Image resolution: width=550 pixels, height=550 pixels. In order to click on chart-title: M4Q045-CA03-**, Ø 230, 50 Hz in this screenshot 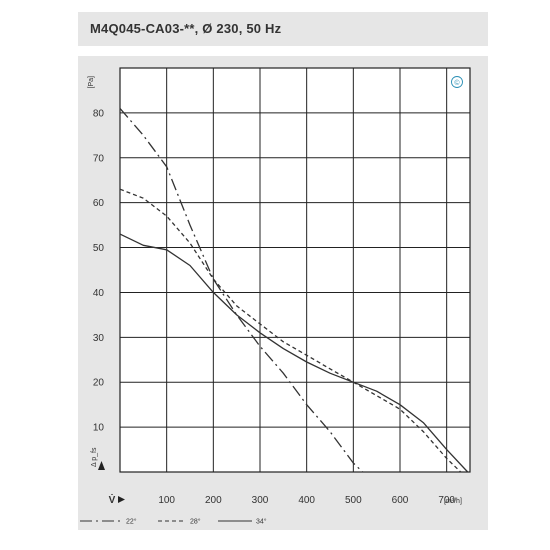, I will do `click(186, 28)`.